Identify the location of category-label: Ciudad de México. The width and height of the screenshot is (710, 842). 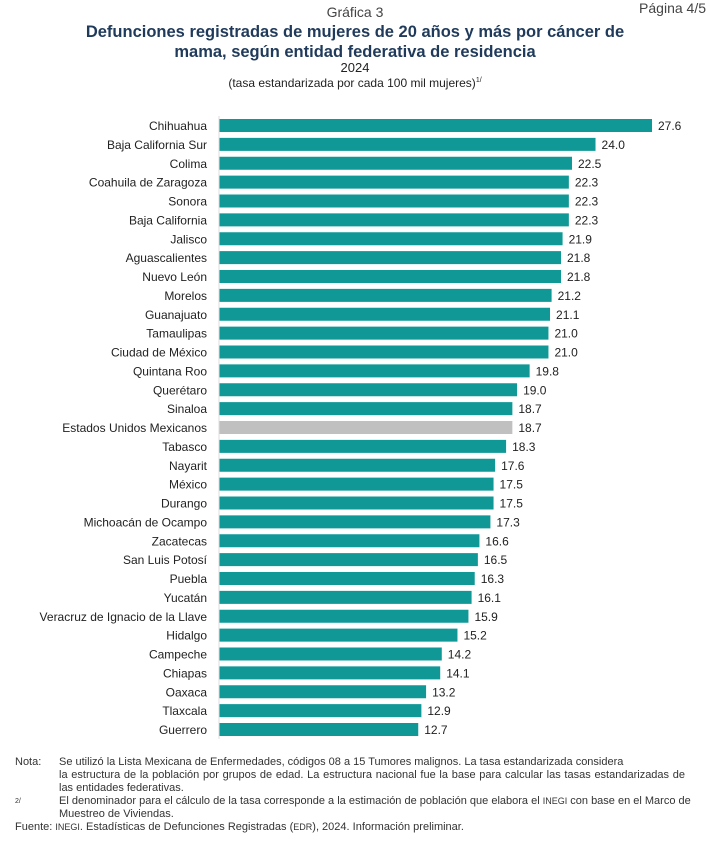
(159, 353).